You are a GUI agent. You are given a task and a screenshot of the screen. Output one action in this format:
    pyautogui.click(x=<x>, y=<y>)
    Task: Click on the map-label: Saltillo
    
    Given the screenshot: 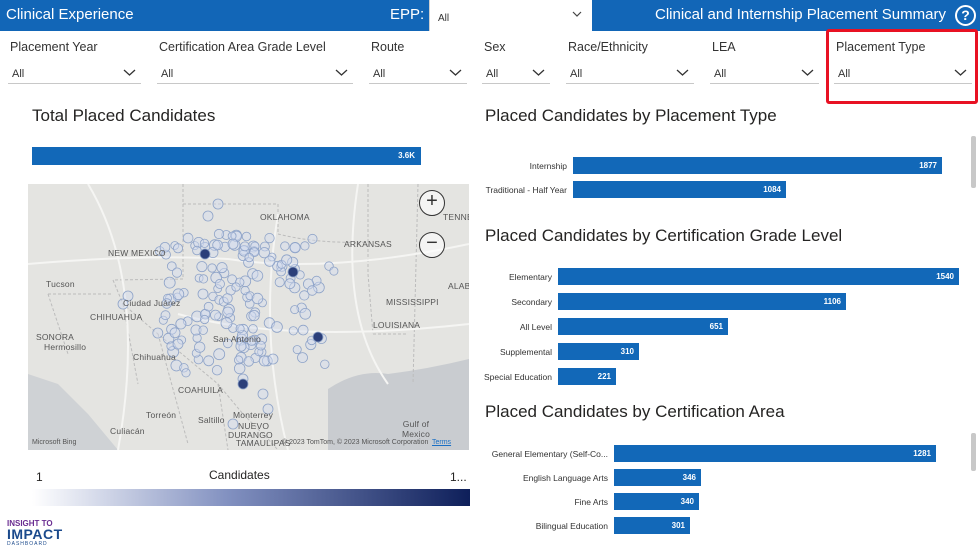 What is the action you would take?
    pyautogui.click(x=211, y=420)
    